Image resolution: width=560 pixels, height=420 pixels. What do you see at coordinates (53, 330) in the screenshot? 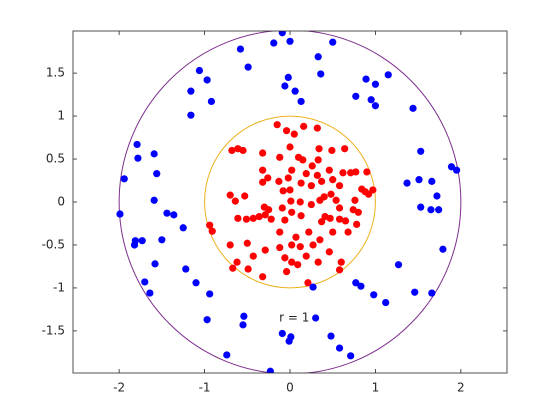
I see `y-tick-label: -1.5` at bounding box center [53, 330].